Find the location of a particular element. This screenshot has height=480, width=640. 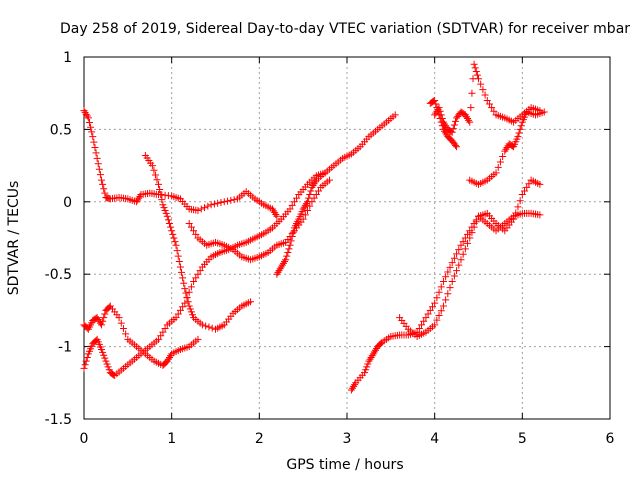

y-tick-label: 0.5 is located at coordinates (61, 130).